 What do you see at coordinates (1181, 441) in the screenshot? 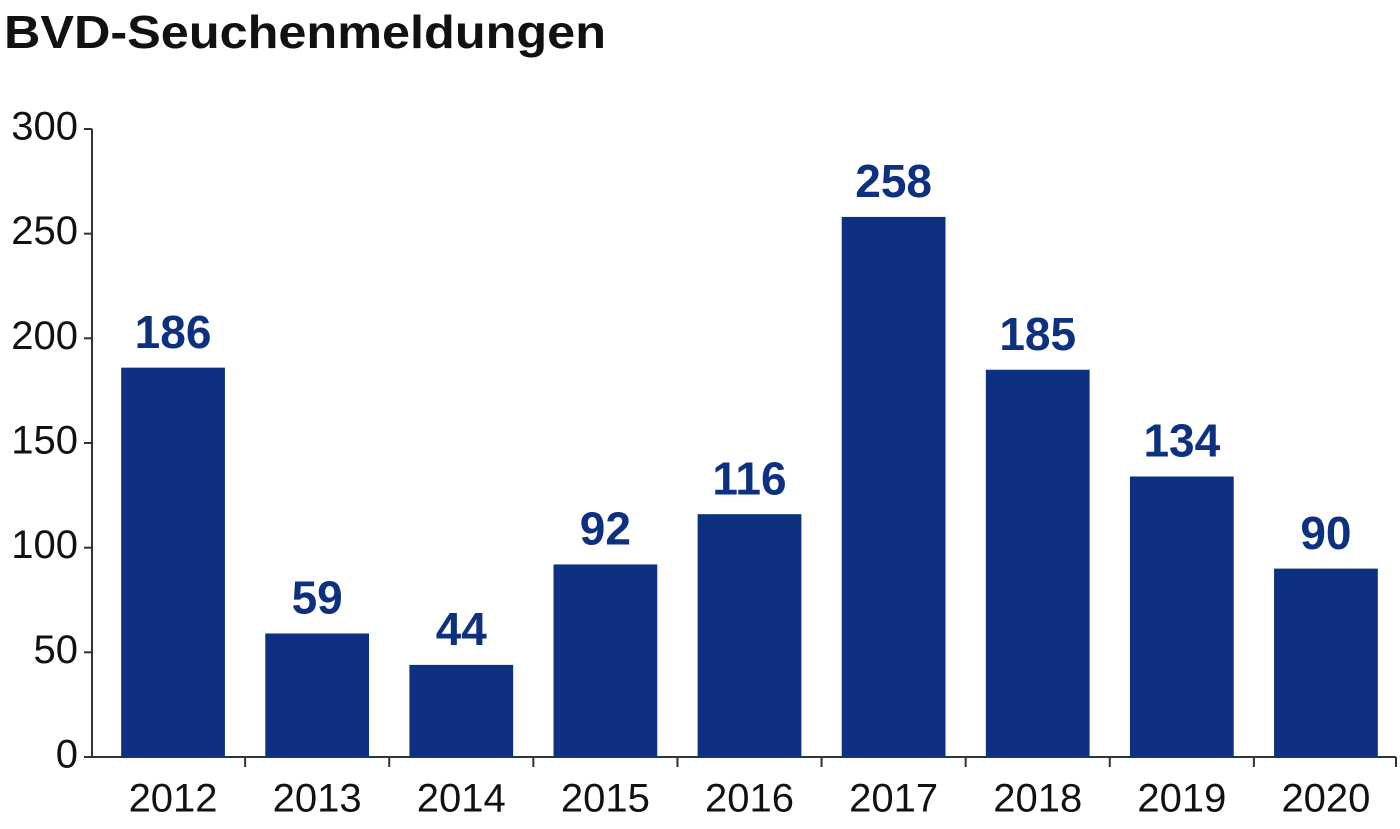
I see `data-label: 134` at bounding box center [1181, 441].